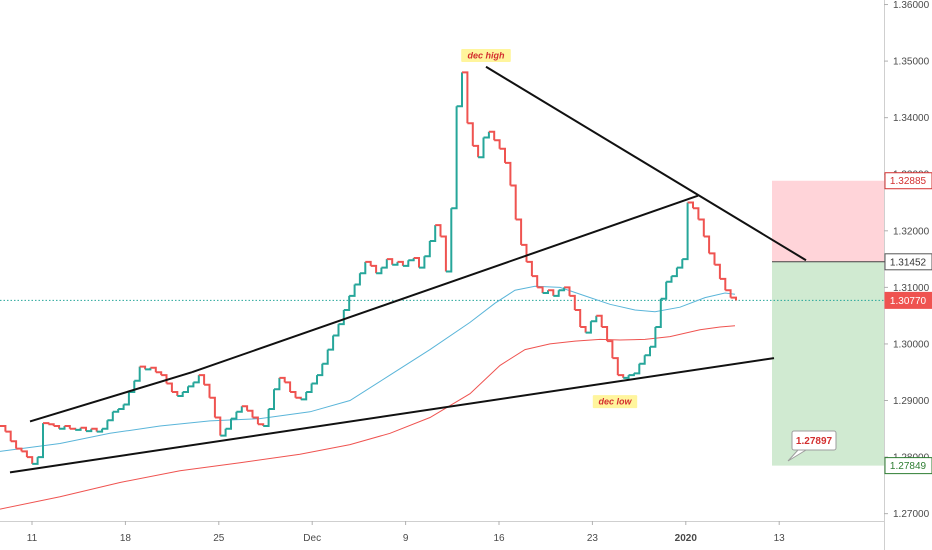  What do you see at coordinates (593, 538) in the screenshot?
I see `x-tick-label: 23` at bounding box center [593, 538].